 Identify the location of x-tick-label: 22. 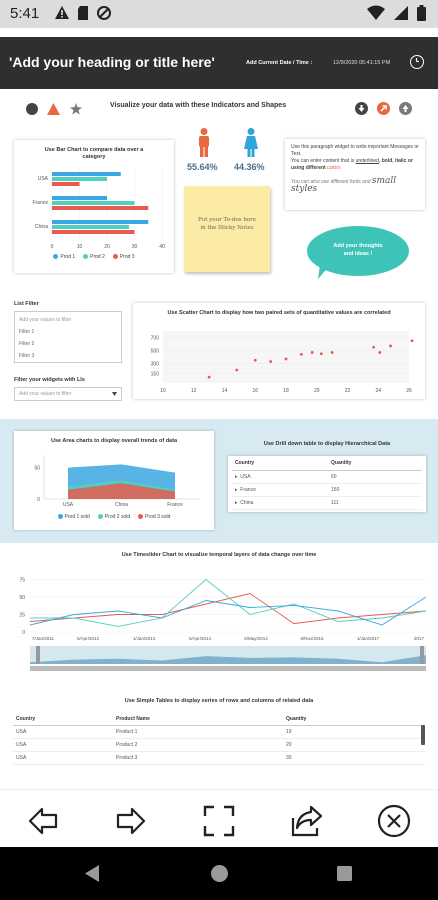
(348, 391).